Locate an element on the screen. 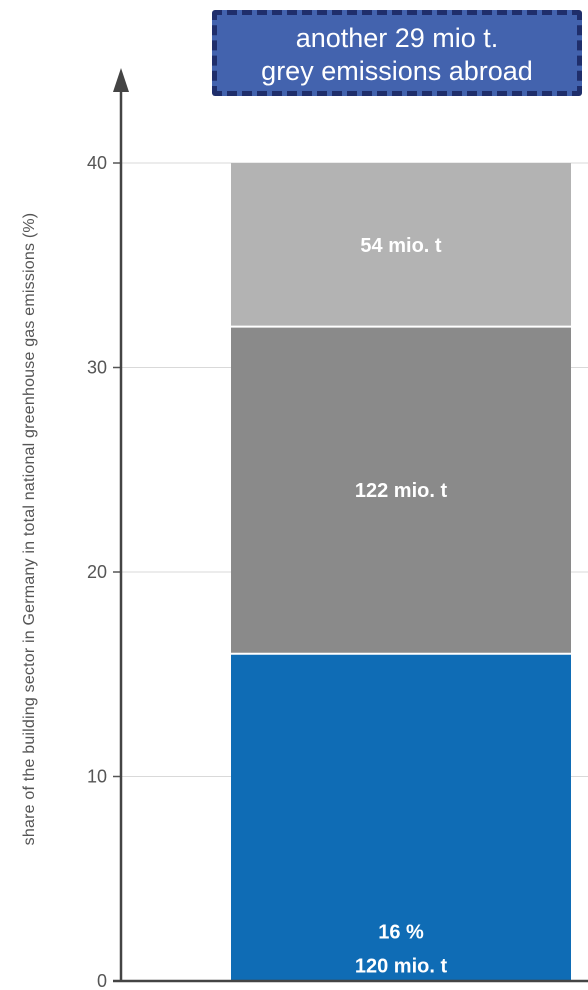 The image size is (588, 990). segment-label-3-line-1: 54 mio. t is located at coordinates (400, 246).